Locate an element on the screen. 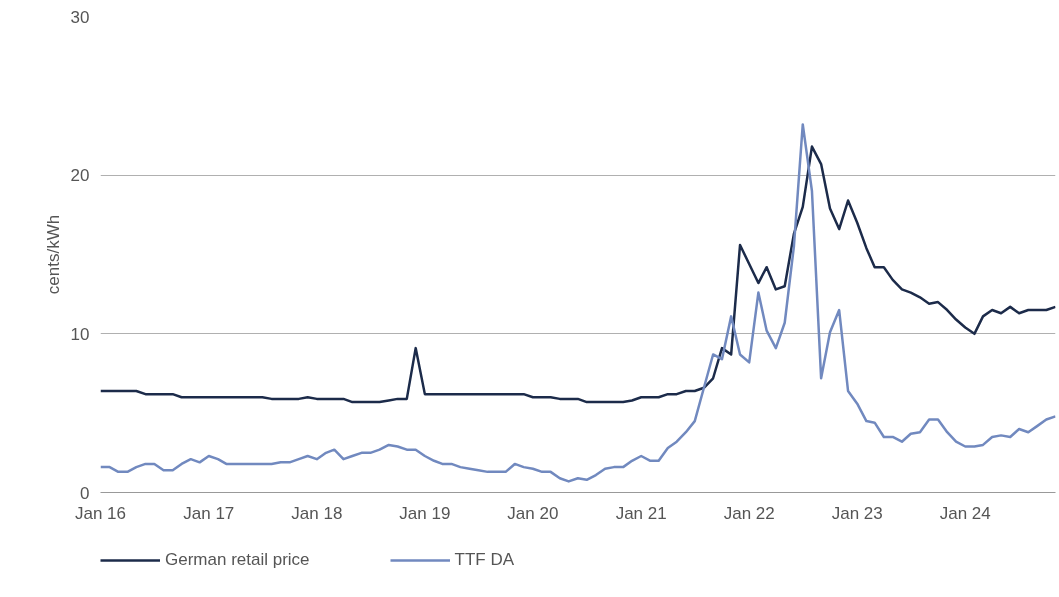 The width and height of the screenshot is (1059, 597). x-tick-label: Jan 23 is located at coordinates (857, 513).